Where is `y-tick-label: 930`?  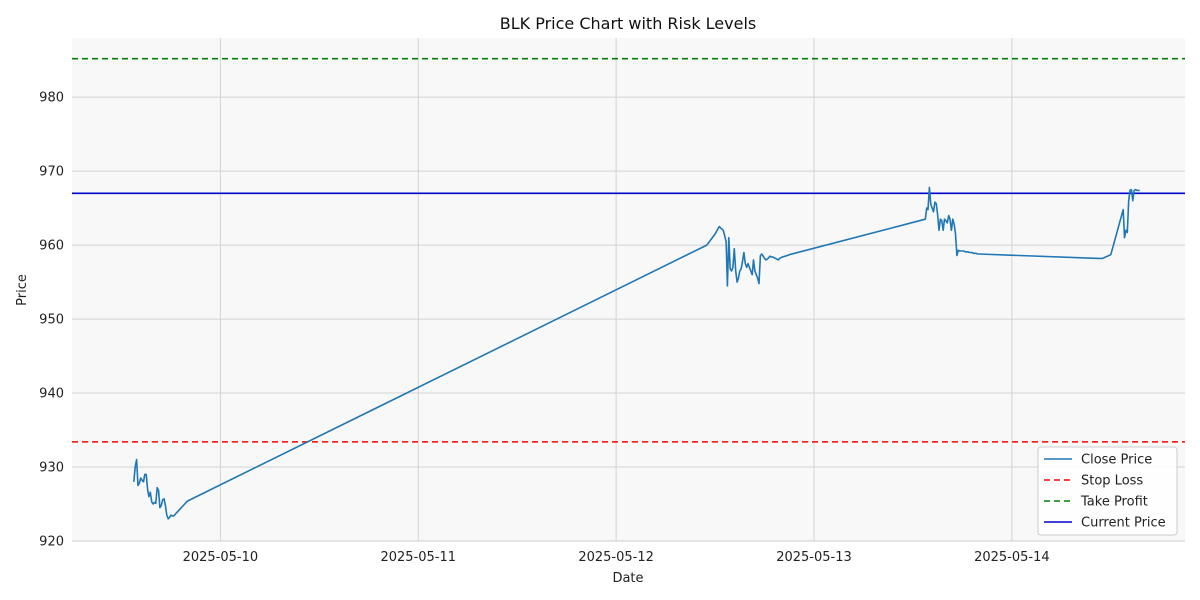
y-tick-label: 930 is located at coordinates (51, 468).